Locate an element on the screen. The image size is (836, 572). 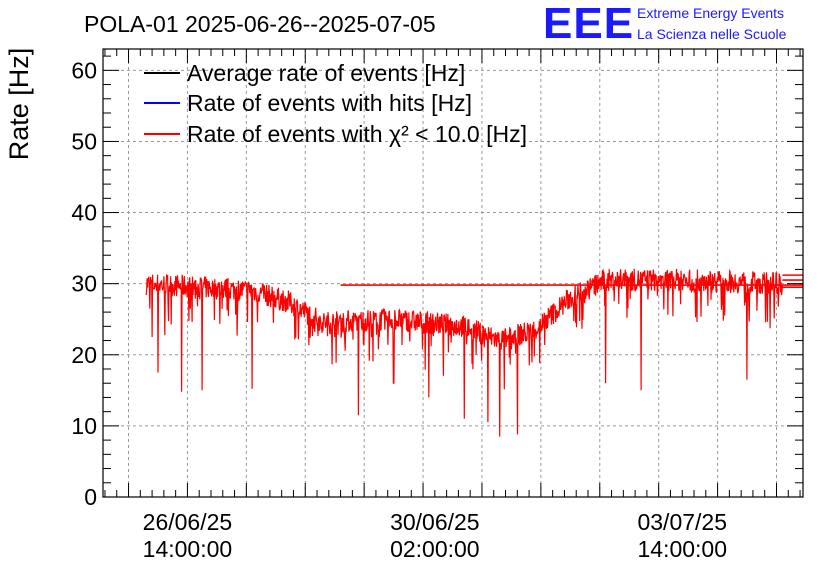
logo-line-1: Extreme Energy Events is located at coordinates (710, 13).